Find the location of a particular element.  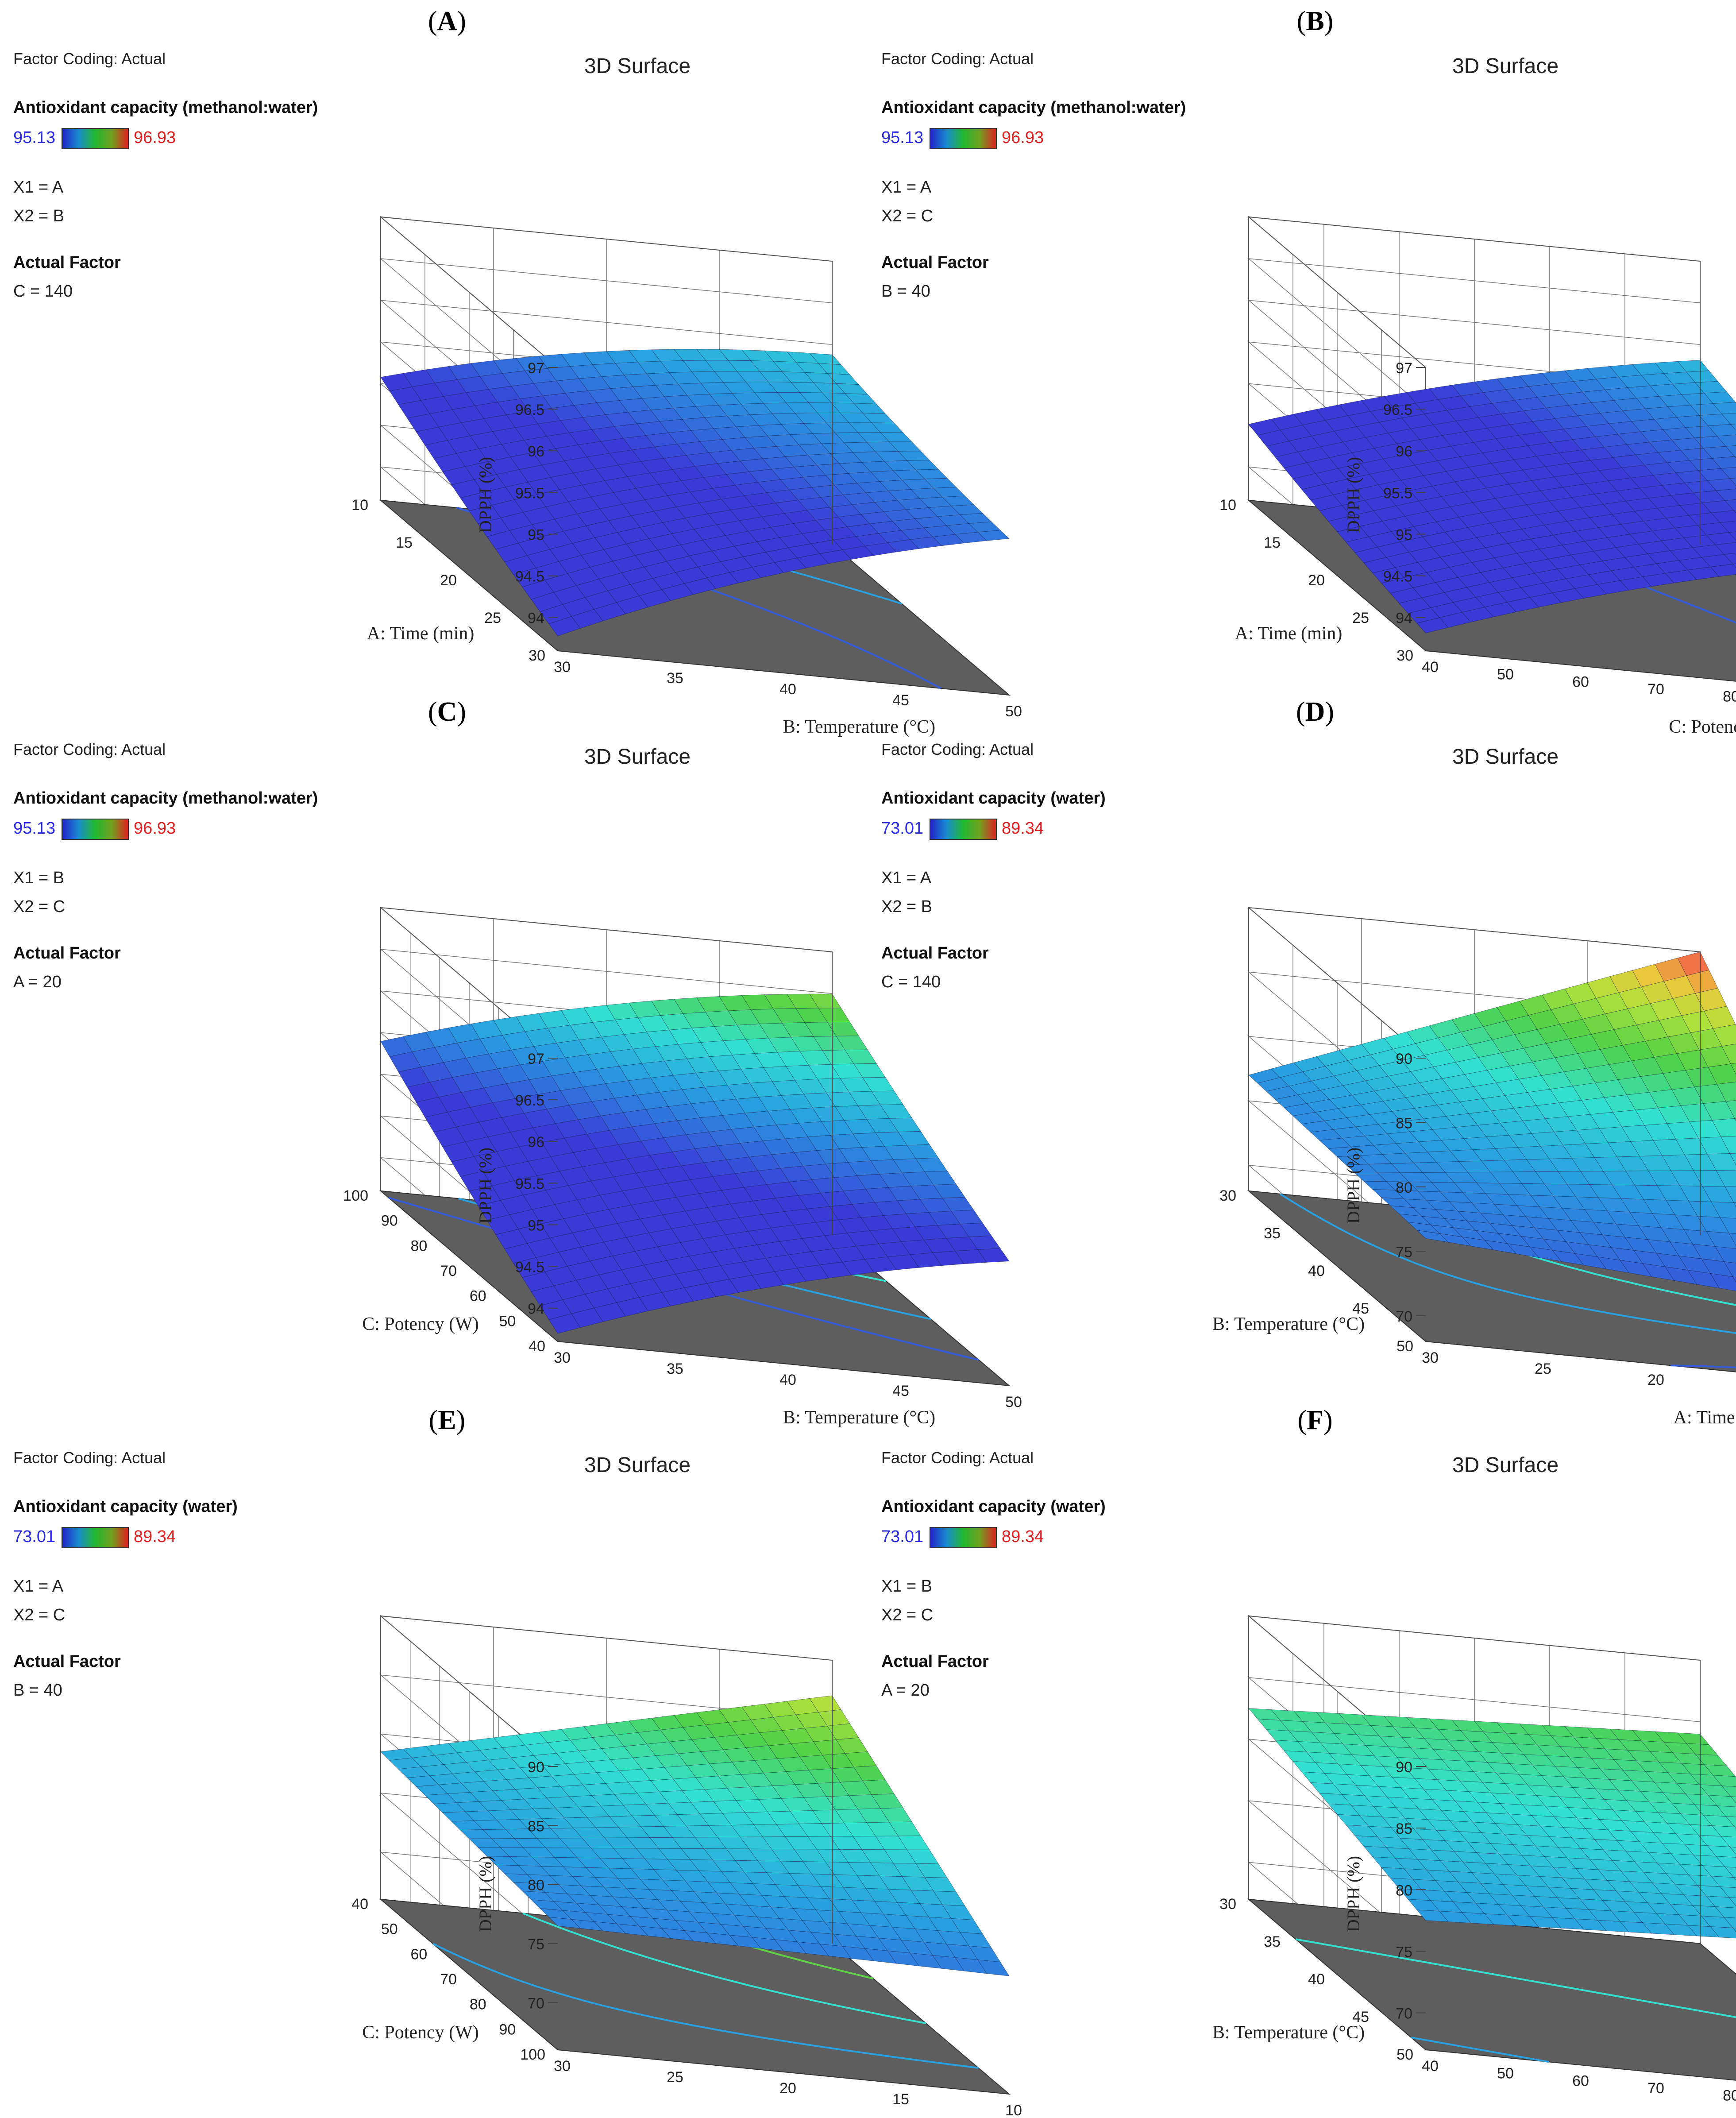

panel-letter-value: A is located at coordinates (447, 21).